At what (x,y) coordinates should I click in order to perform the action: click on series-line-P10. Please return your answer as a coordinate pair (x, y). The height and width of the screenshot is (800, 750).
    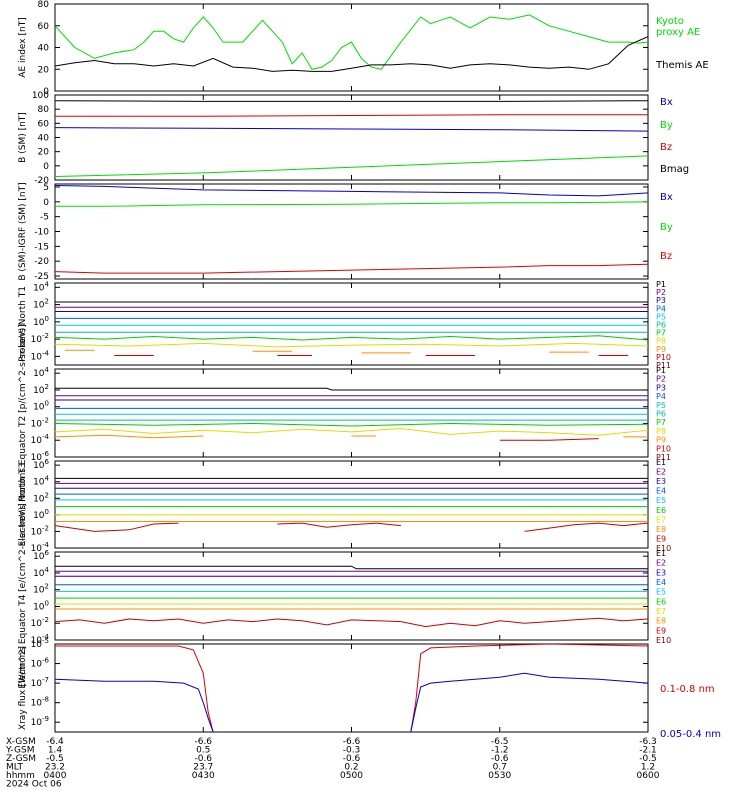
    Looking at the image, I should click on (549, 439).